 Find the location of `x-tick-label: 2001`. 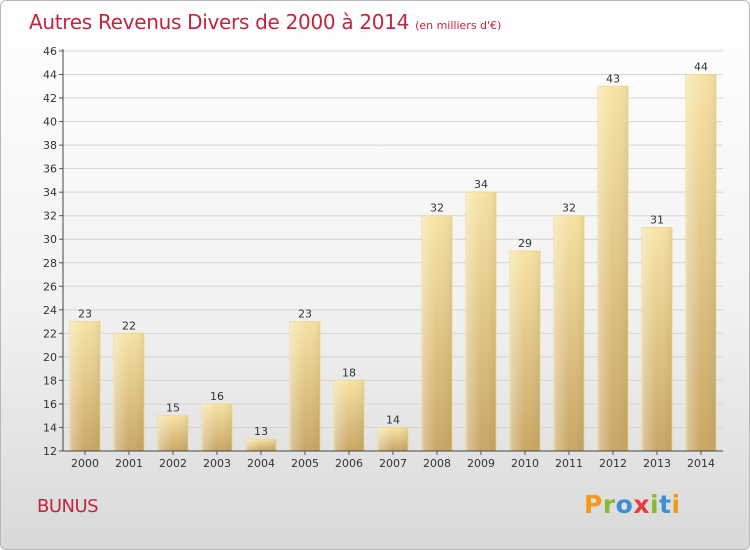

x-tick-label: 2001 is located at coordinates (129, 463).